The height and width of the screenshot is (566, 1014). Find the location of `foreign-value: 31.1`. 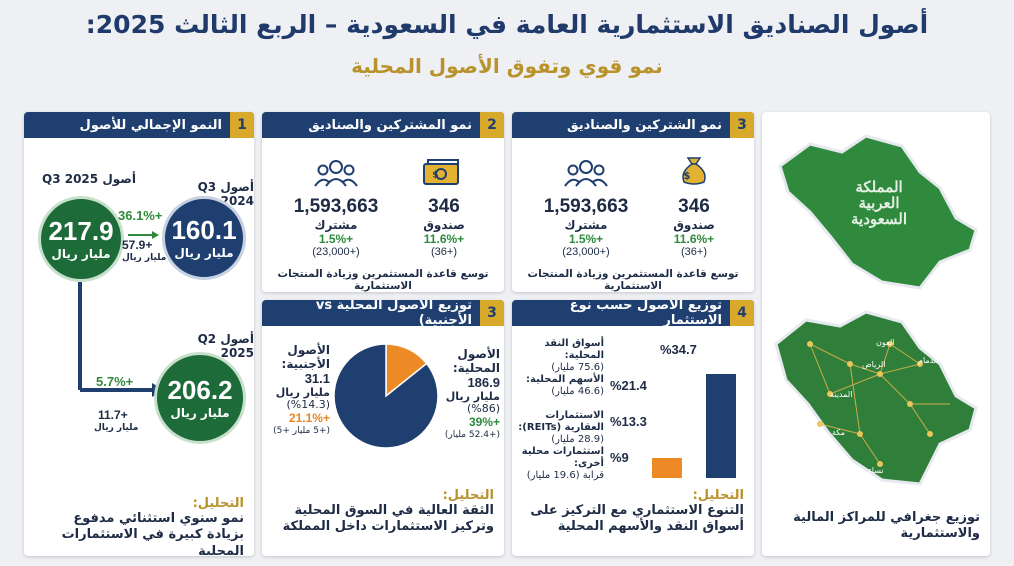

foreign-value: 31.1 is located at coordinates (317, 378).